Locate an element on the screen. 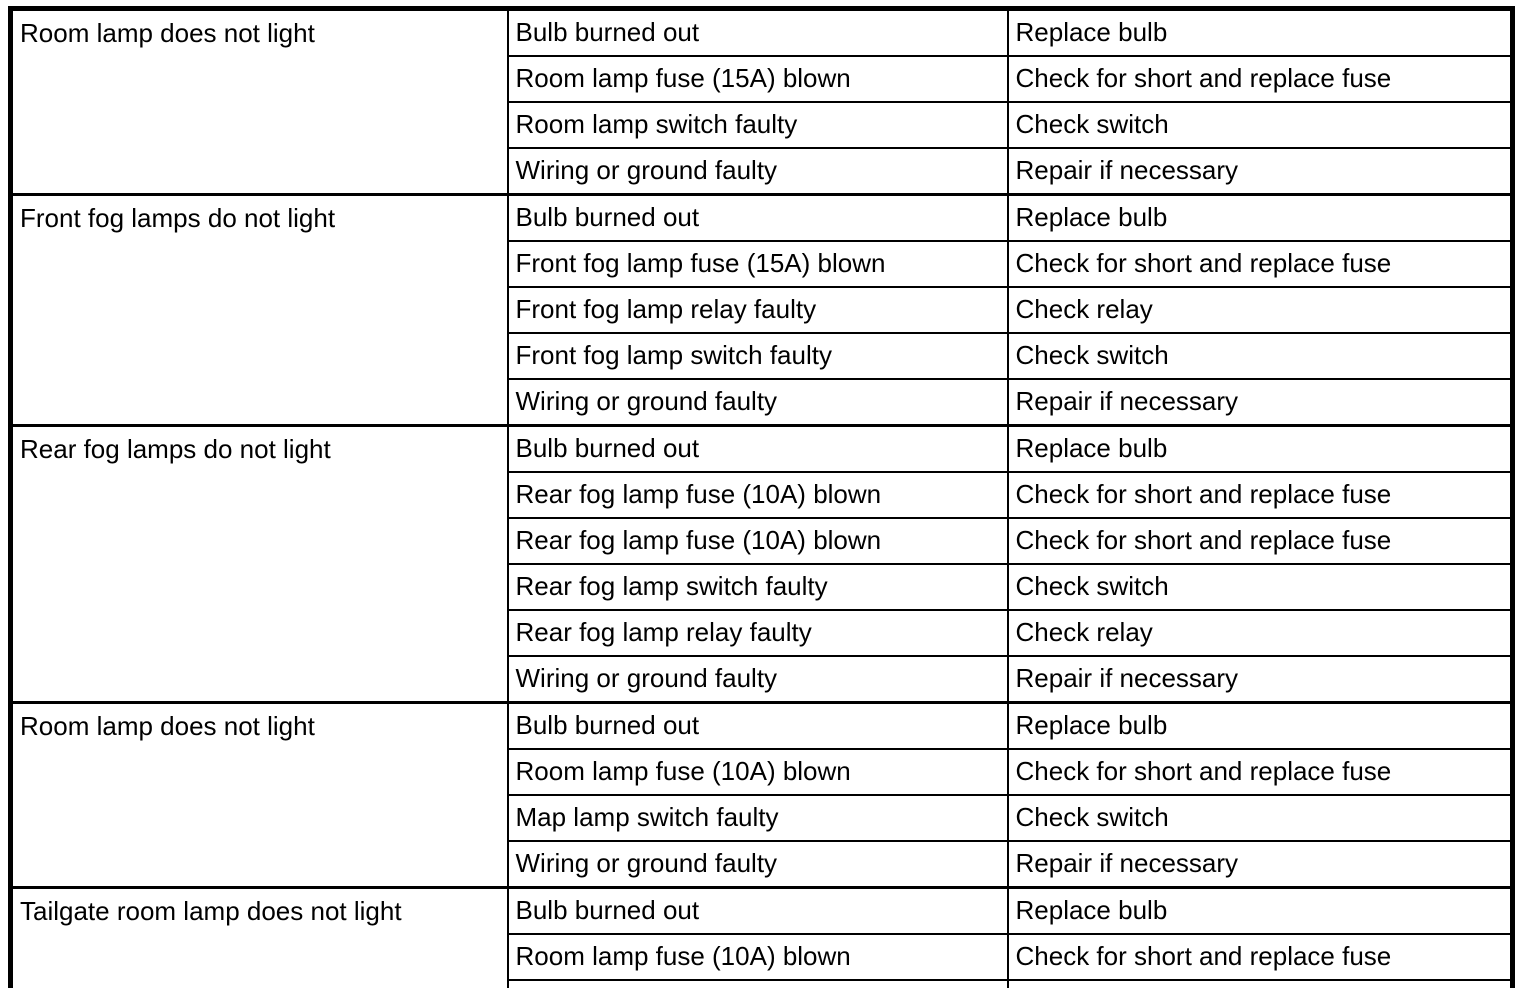 This screenshot has width=1520, height=988. cause-cell: Room lamp fuse (15A) blown is located at coordinates (757, 79).